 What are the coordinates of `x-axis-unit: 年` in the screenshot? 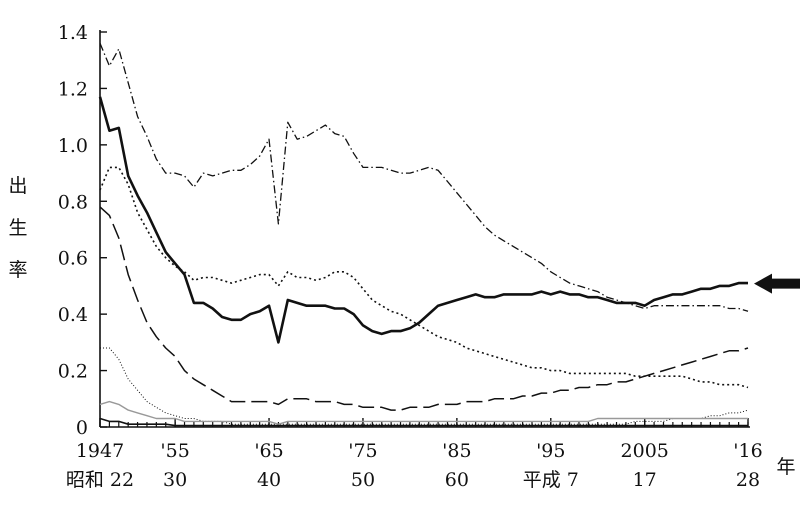 It's located at (785, 467).